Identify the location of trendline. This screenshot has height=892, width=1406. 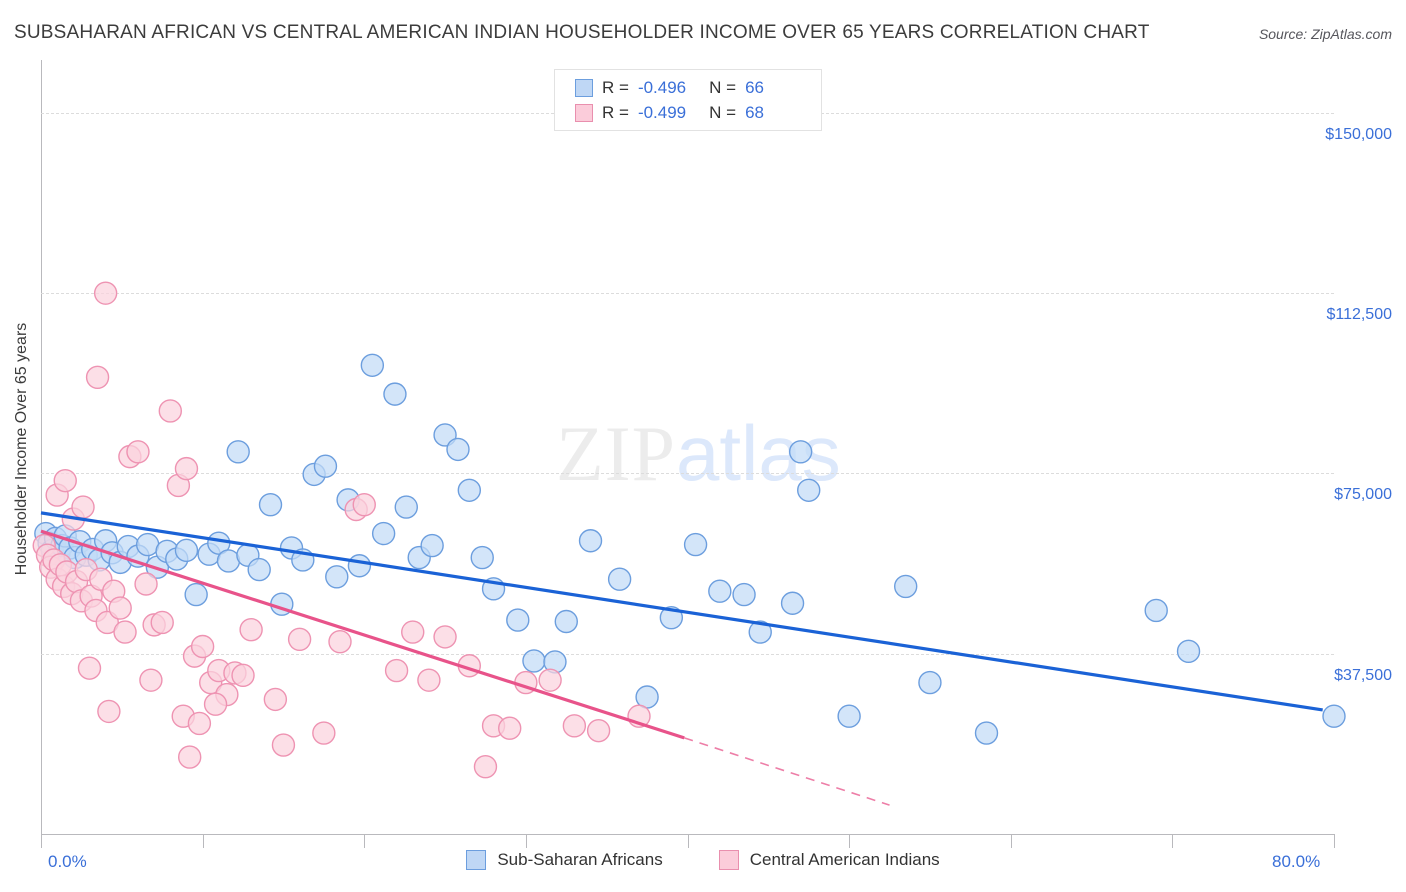
(362, 634).